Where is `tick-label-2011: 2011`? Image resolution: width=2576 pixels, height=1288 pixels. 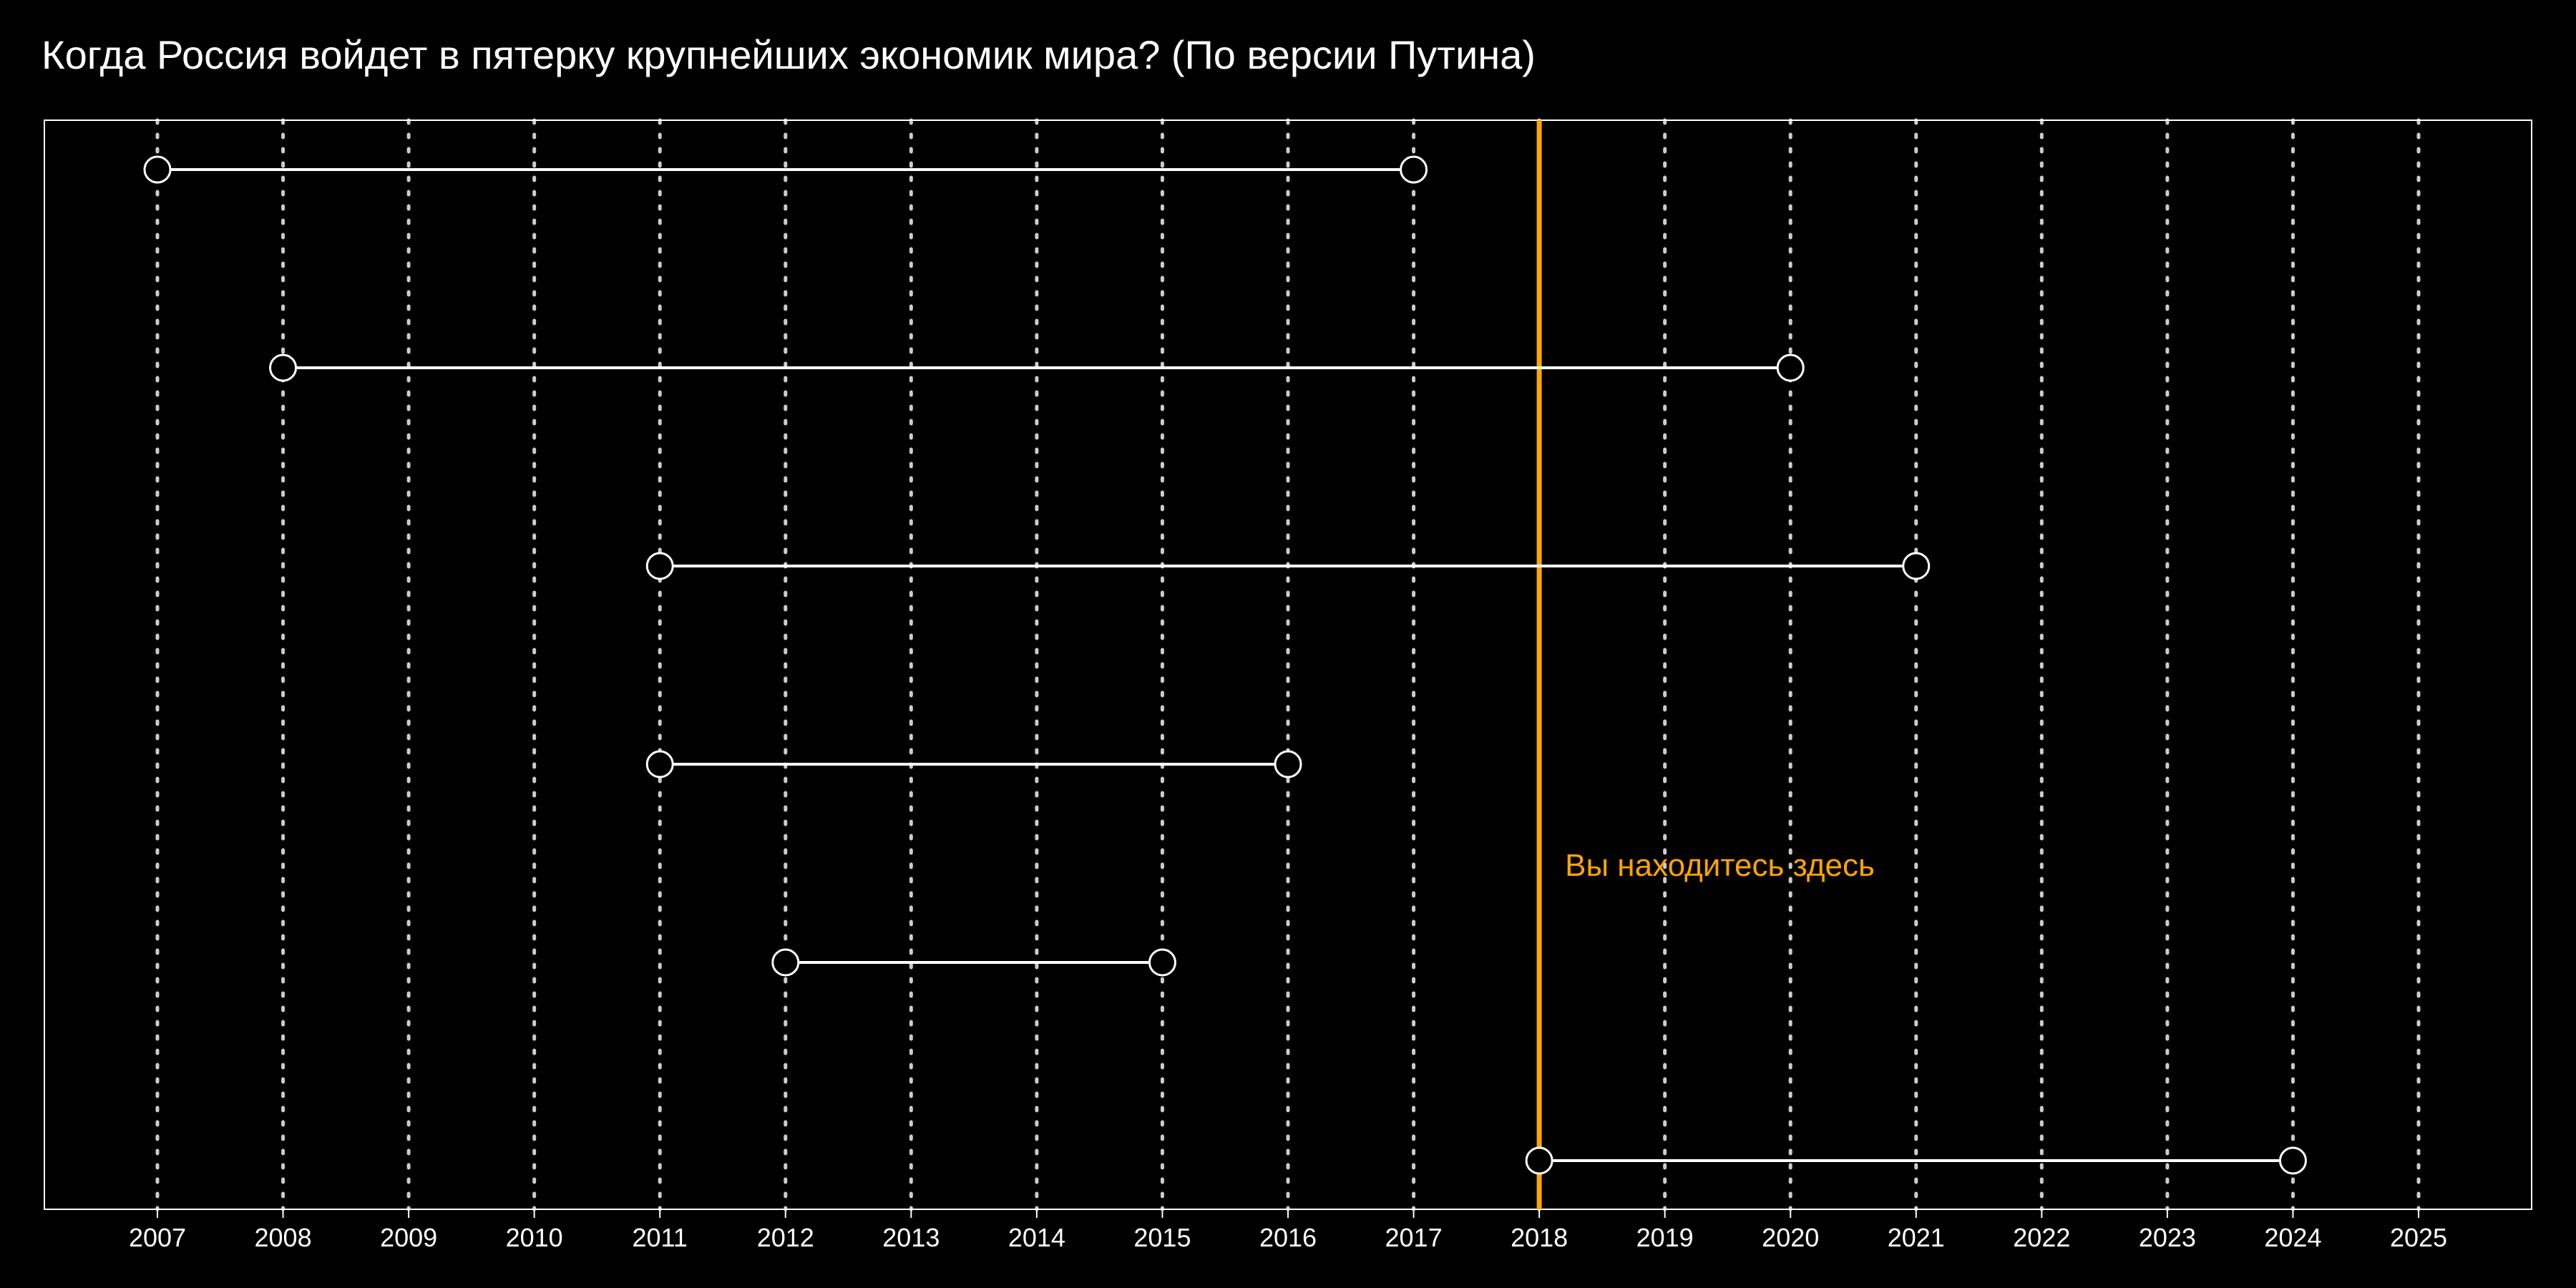 tick-label-2011: 2011 is located at coordinates (660, 1237).